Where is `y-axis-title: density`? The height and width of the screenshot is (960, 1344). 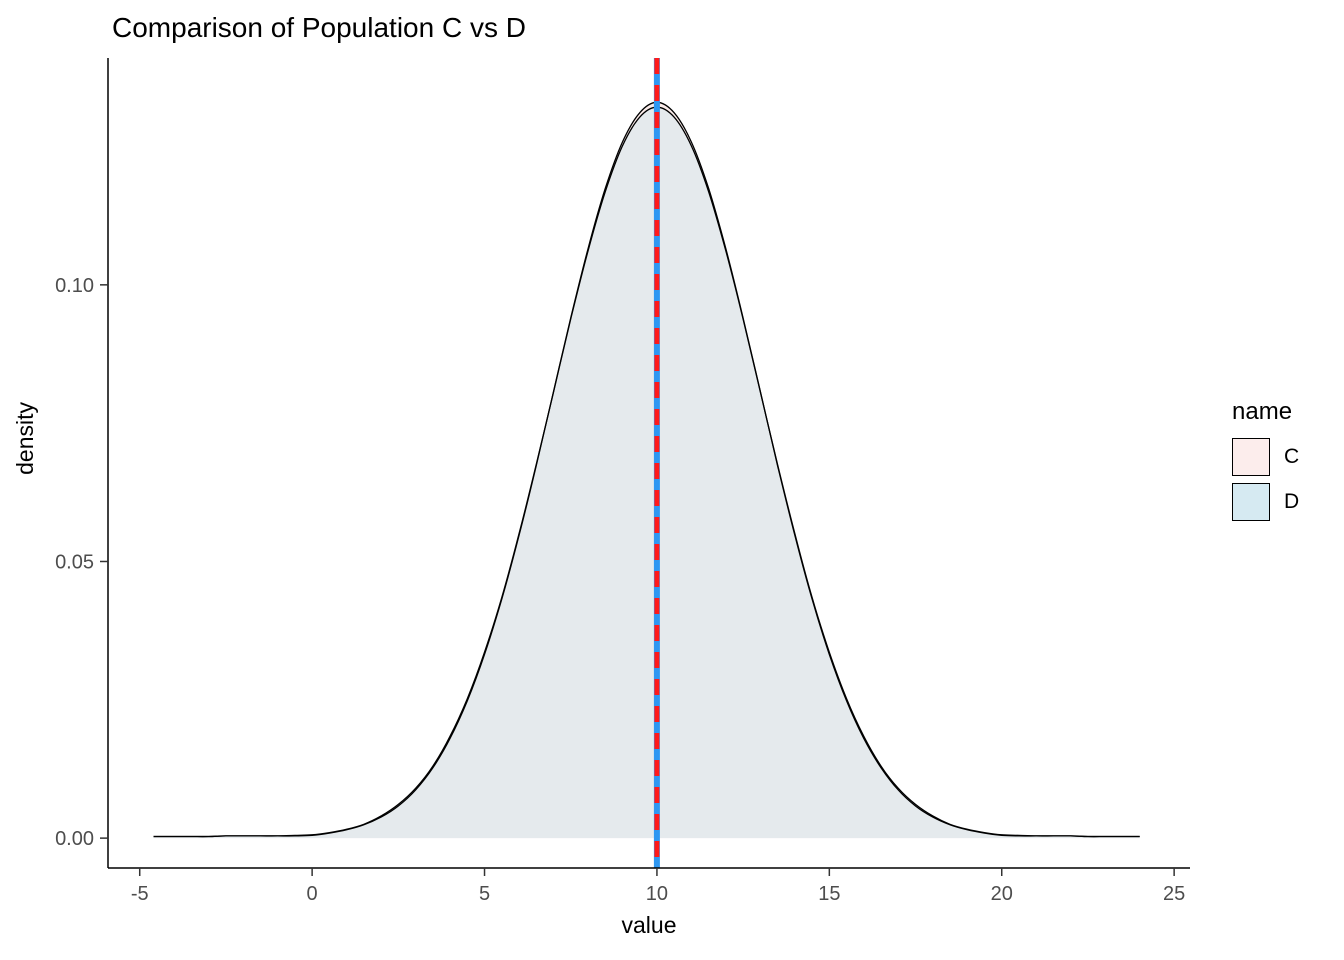 y-axis-title: density is located at coordinates (25, 438).